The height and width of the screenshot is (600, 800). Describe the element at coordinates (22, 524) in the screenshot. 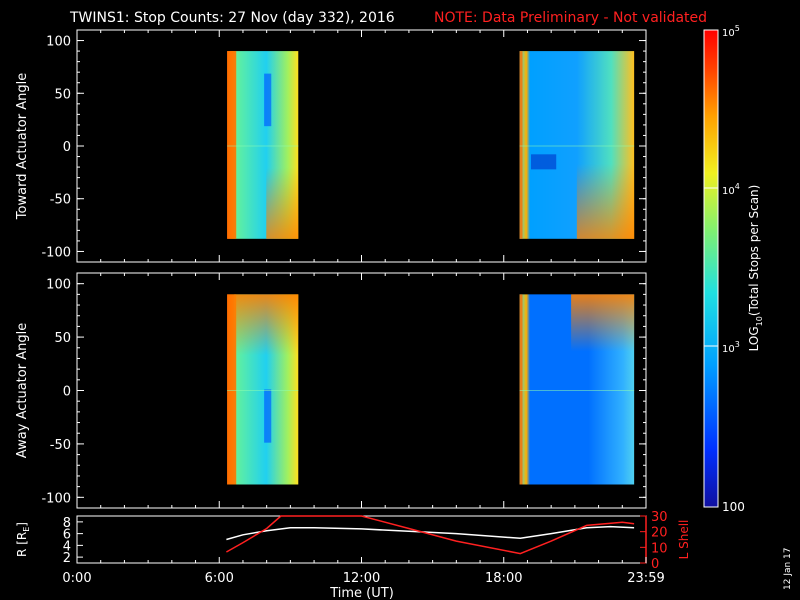

I see `r-axis-title-close: ]` at that location.